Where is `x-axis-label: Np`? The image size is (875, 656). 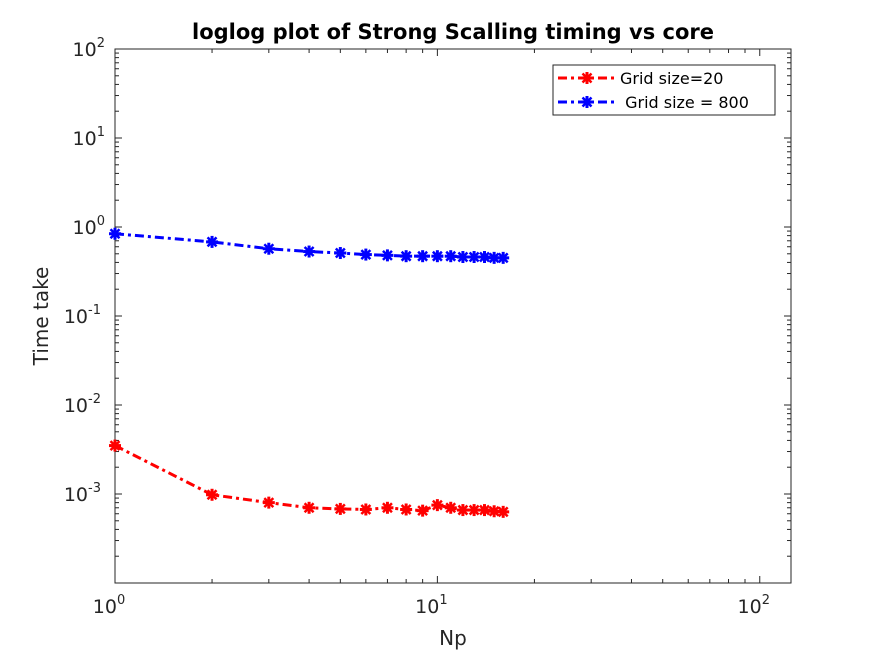 x-axis-label: Np is located at coordinates (453, 638).